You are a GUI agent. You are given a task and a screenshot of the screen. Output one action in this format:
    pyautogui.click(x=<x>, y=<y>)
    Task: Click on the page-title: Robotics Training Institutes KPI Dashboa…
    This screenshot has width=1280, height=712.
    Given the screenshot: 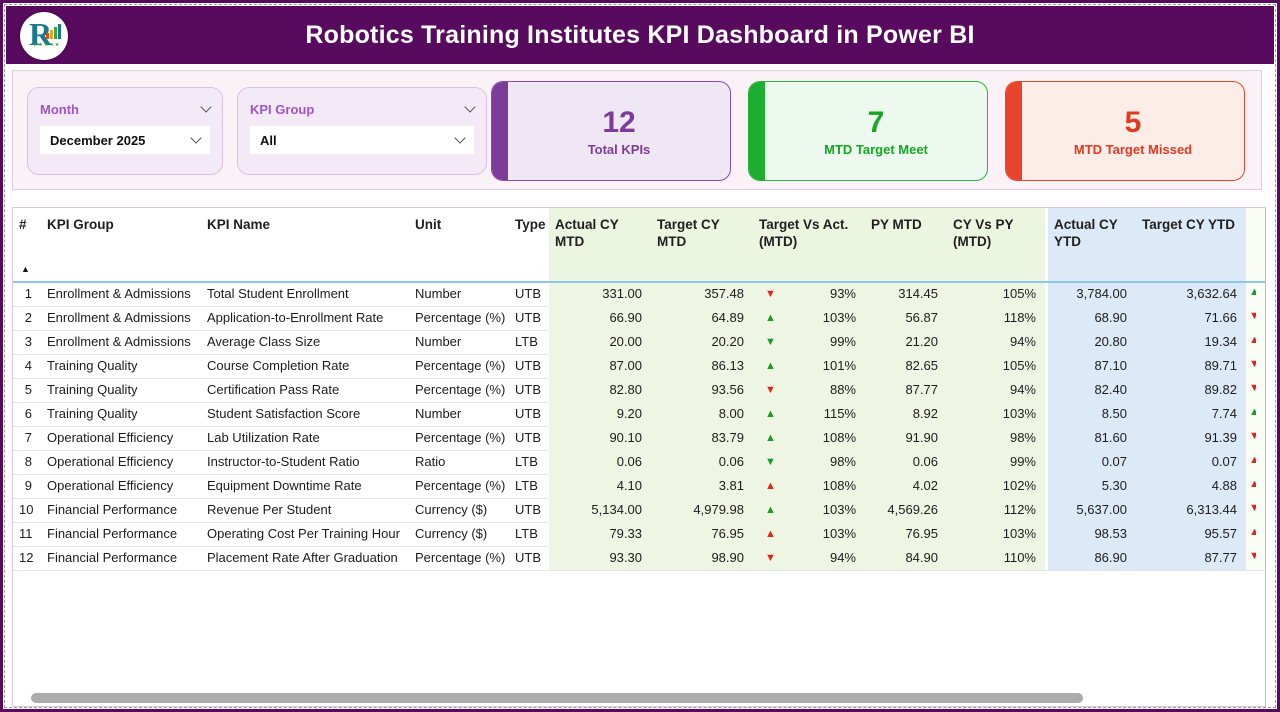 What is the action you would take?
    pyautogui.click(x=640, y=34)
    